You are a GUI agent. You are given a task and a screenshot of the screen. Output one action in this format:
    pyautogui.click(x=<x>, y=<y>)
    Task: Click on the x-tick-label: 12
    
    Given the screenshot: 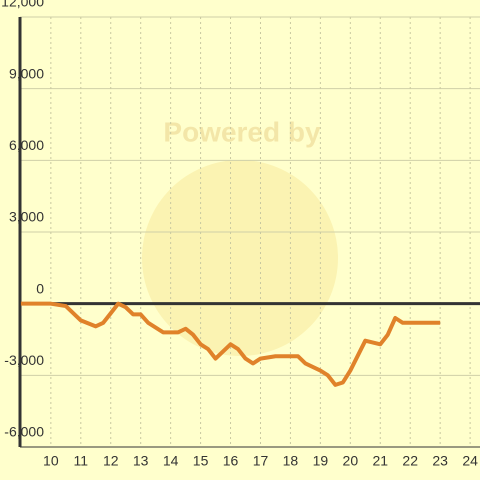 What is the action you would take?
    pyautogui.click(x=111, y=461)
    